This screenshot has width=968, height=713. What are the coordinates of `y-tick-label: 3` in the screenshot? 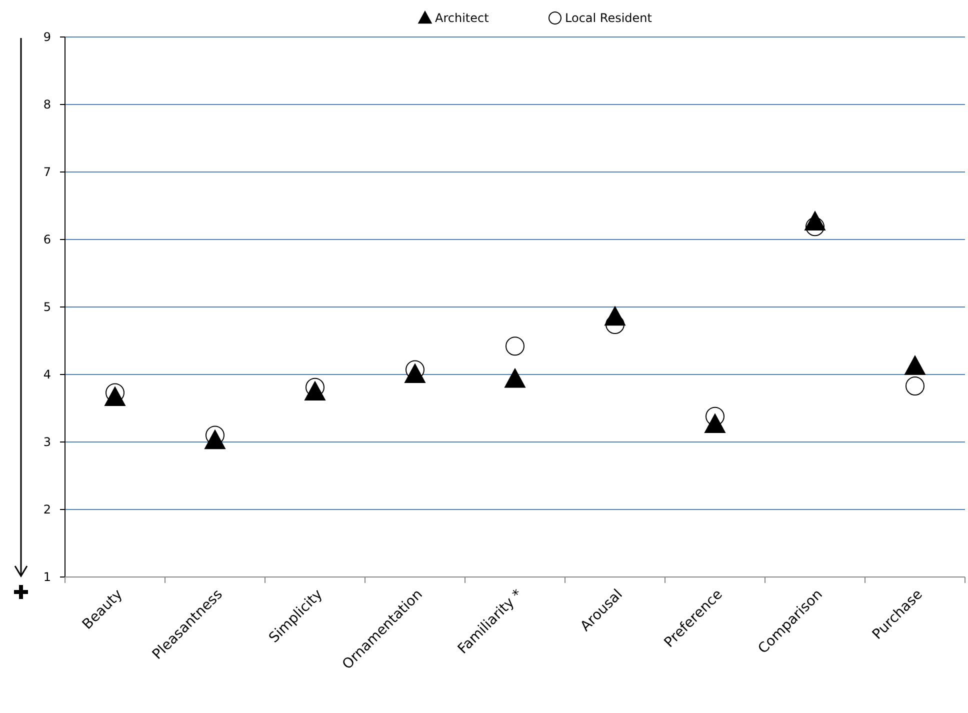 It's located at (47, 442).